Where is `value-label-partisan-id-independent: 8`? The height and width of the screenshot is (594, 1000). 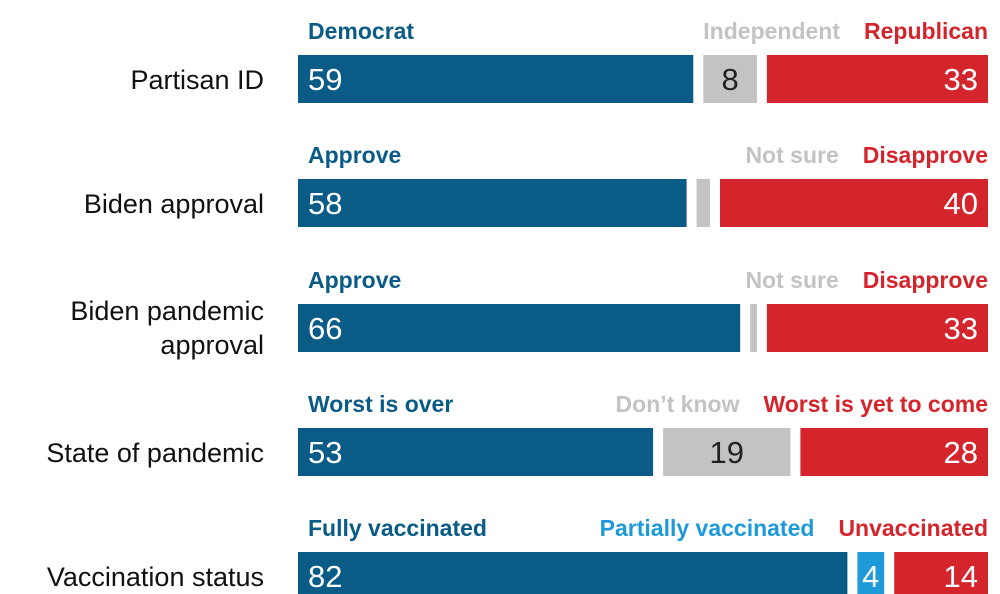 value-label-partisan-id-independent: 8 is located at coordinates (729, 79).